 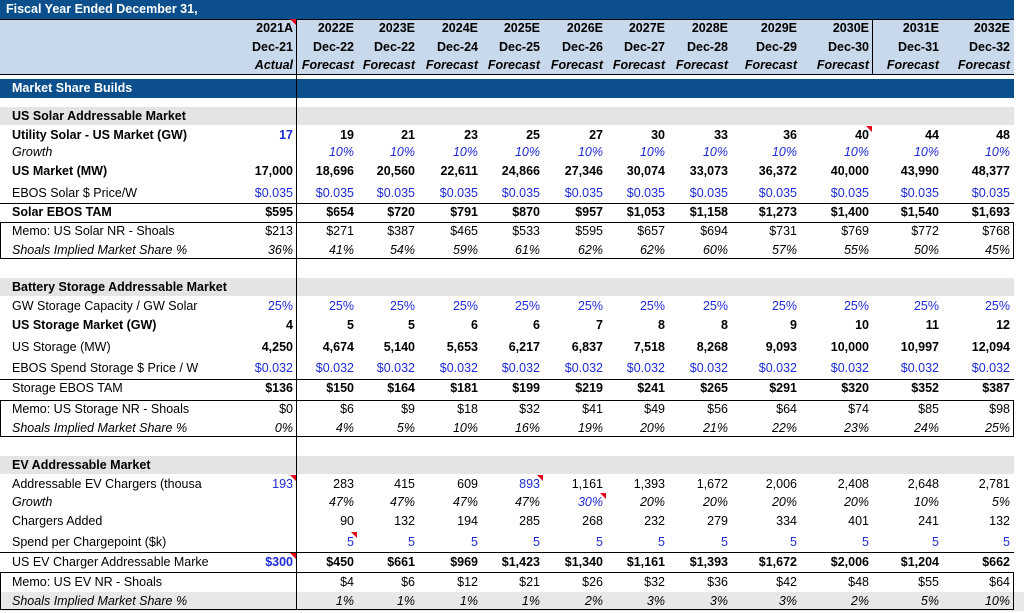 I want to click on storage-value-cell: $181, so click(x=464, y=388).